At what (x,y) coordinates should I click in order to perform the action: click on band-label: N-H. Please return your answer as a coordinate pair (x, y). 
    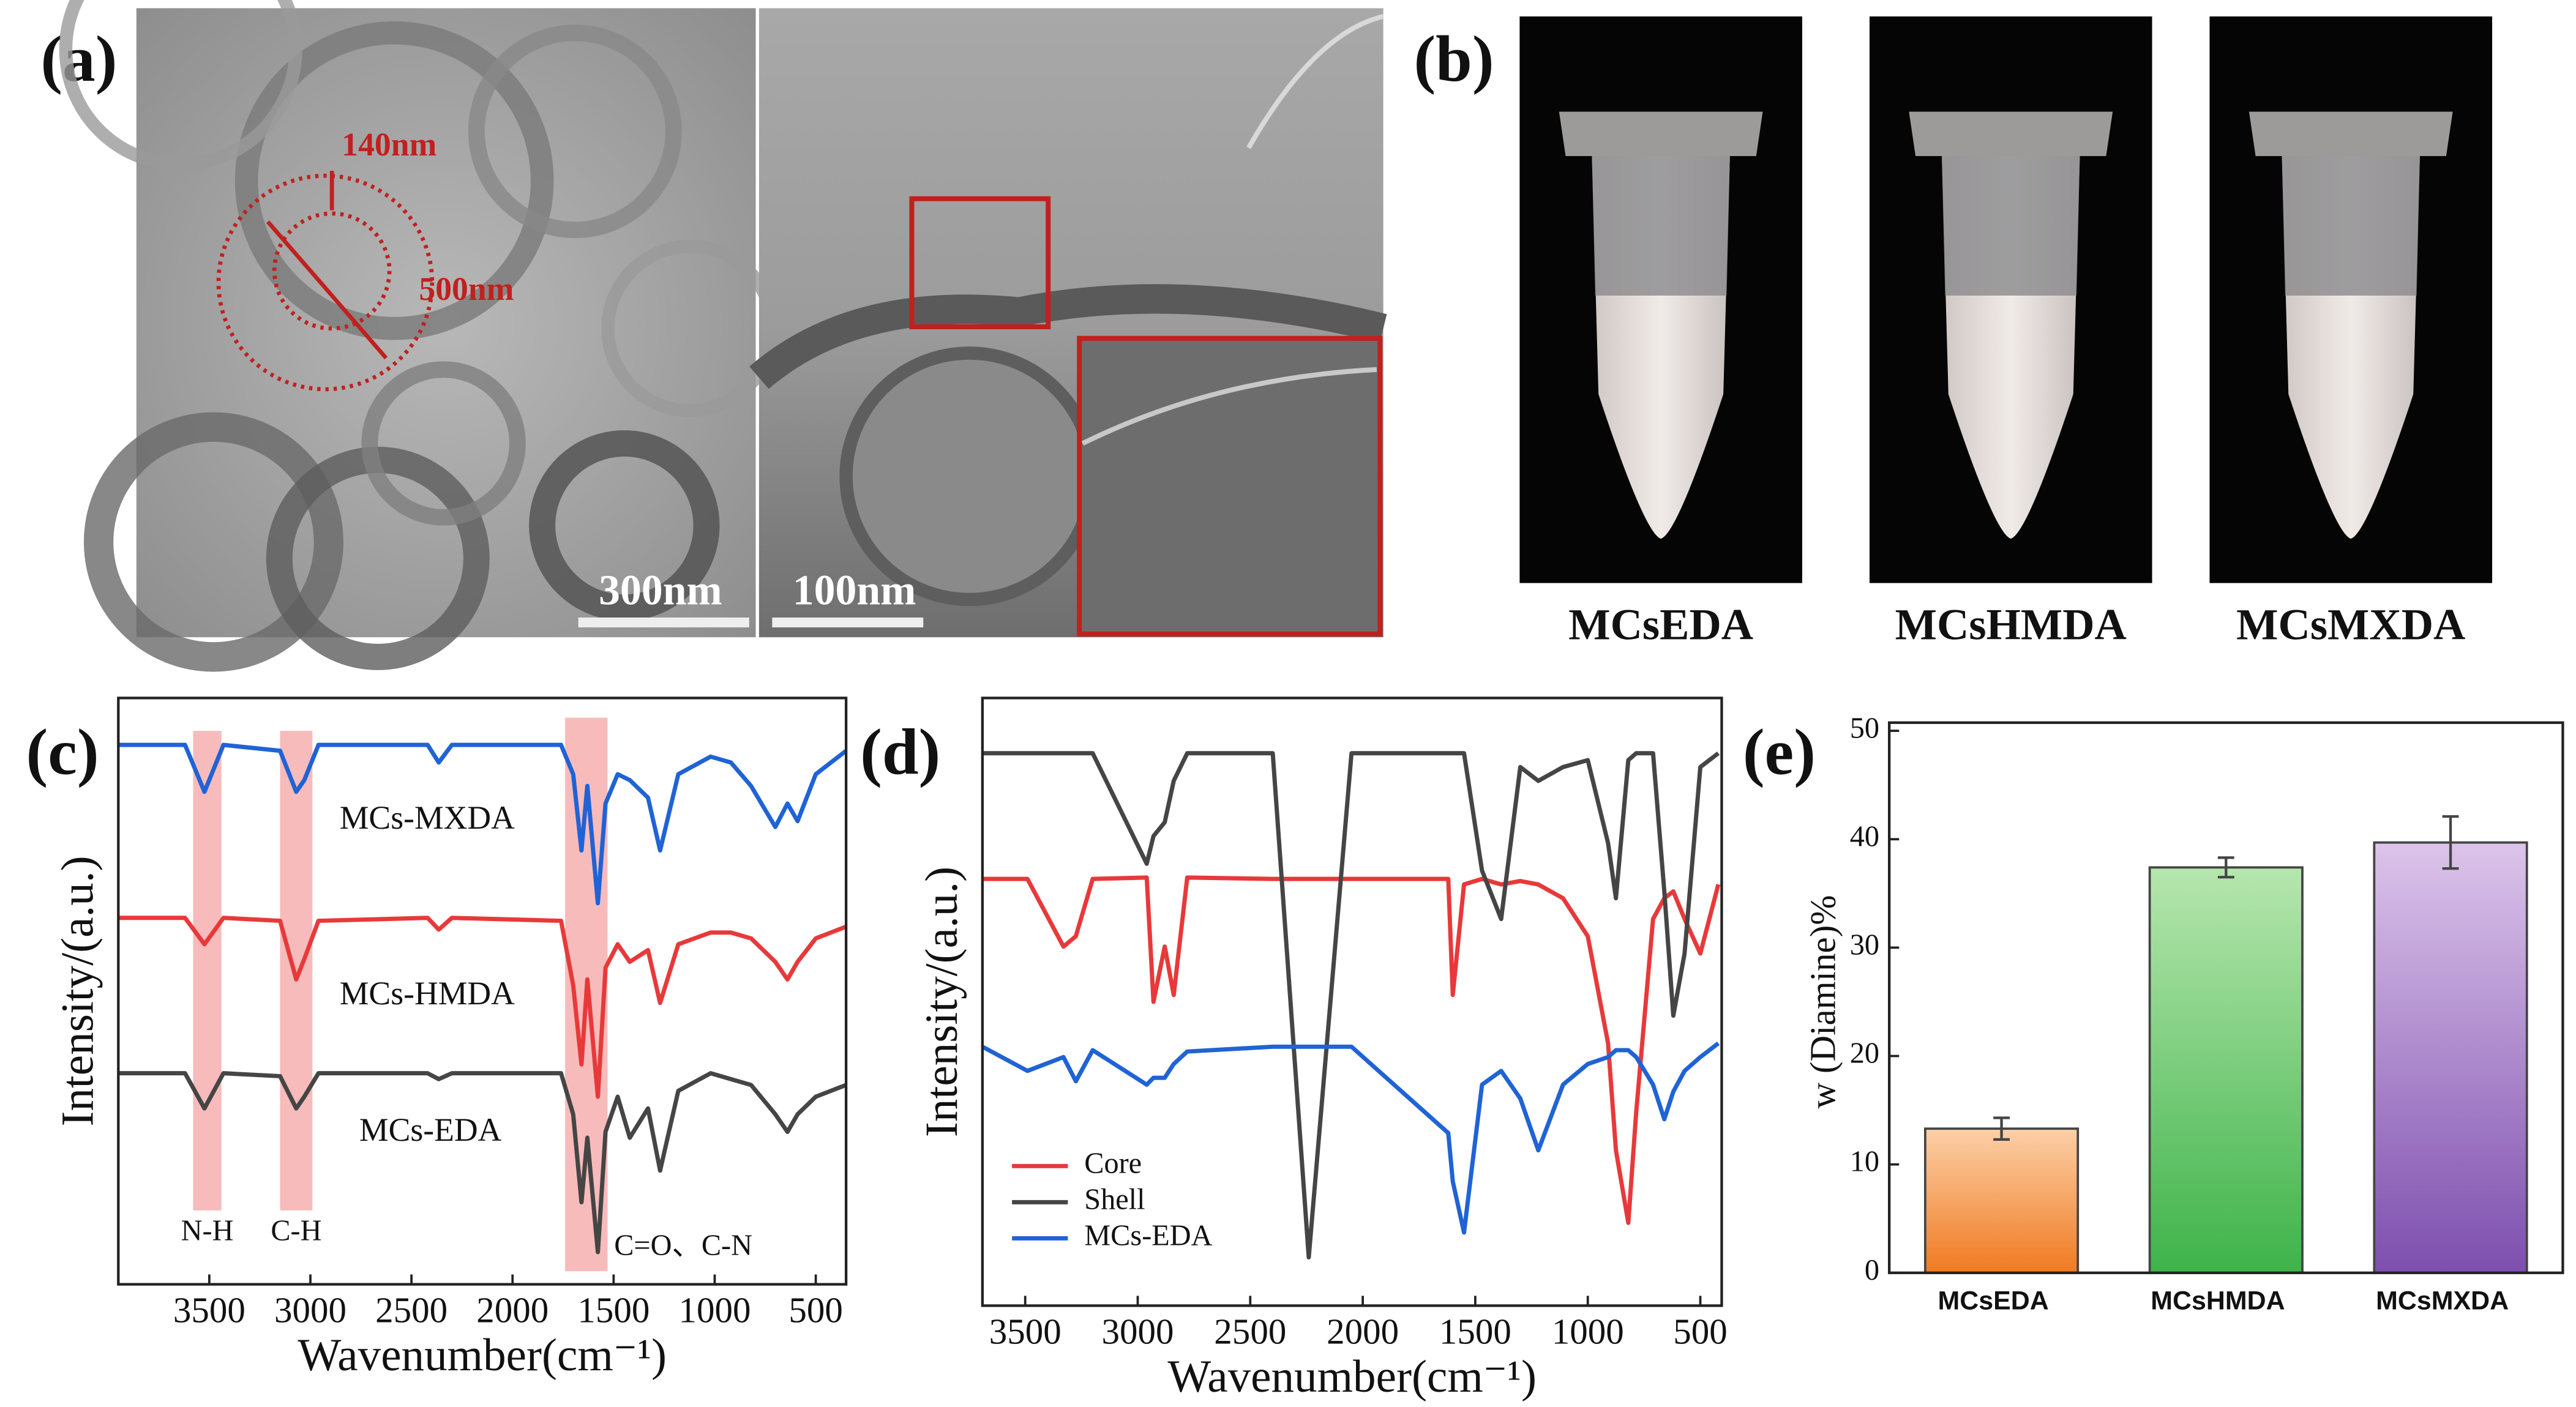
    Looking at the image, I should click on (208, 1230).